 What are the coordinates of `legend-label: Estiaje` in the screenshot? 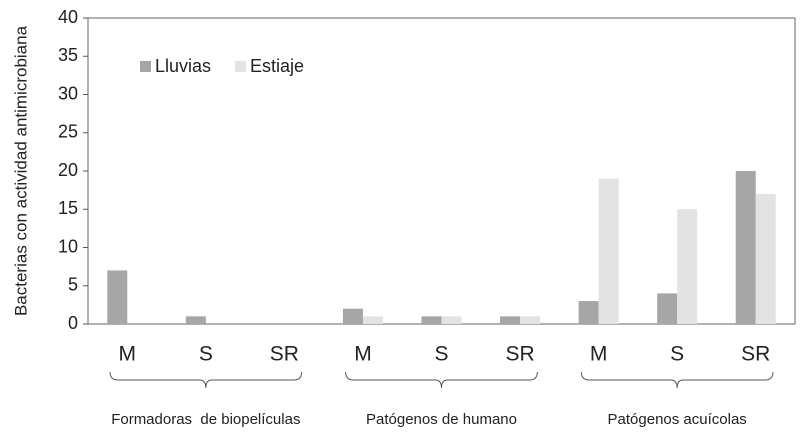 It's located at (277, 66).